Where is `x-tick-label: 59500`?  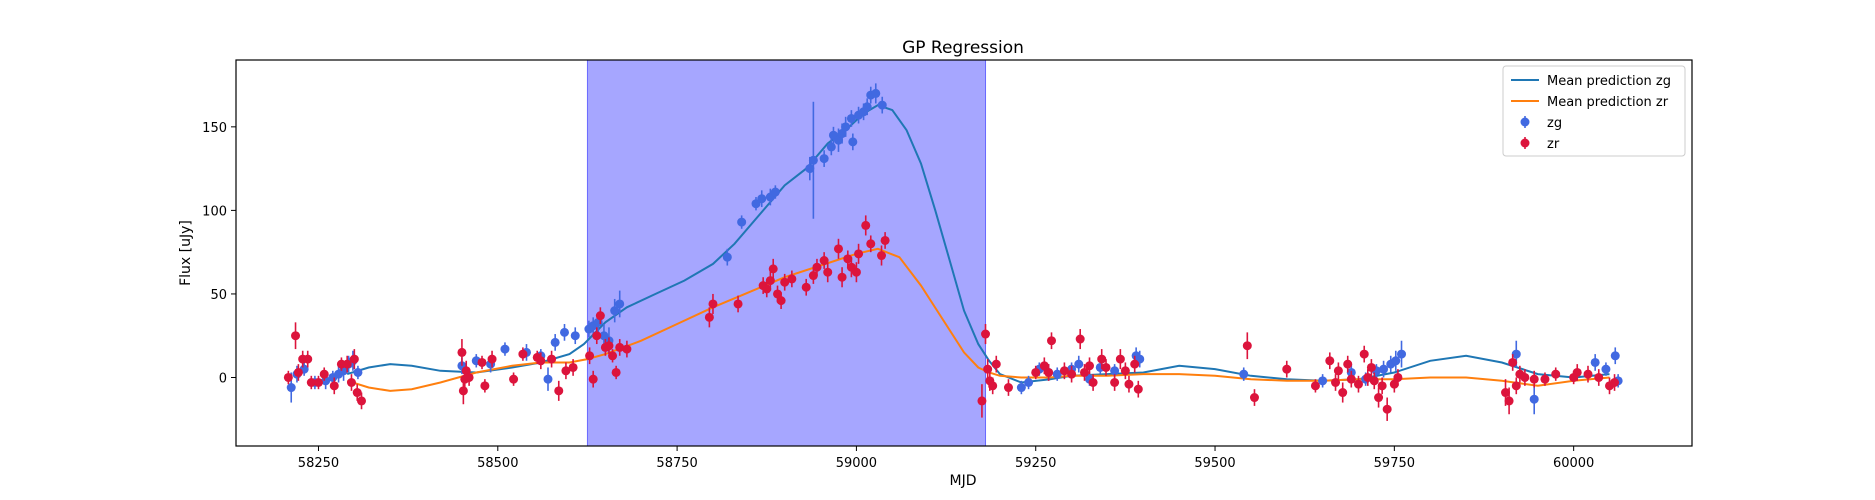
x-tick-label: 59500 is located at coordinates (1214, 463).